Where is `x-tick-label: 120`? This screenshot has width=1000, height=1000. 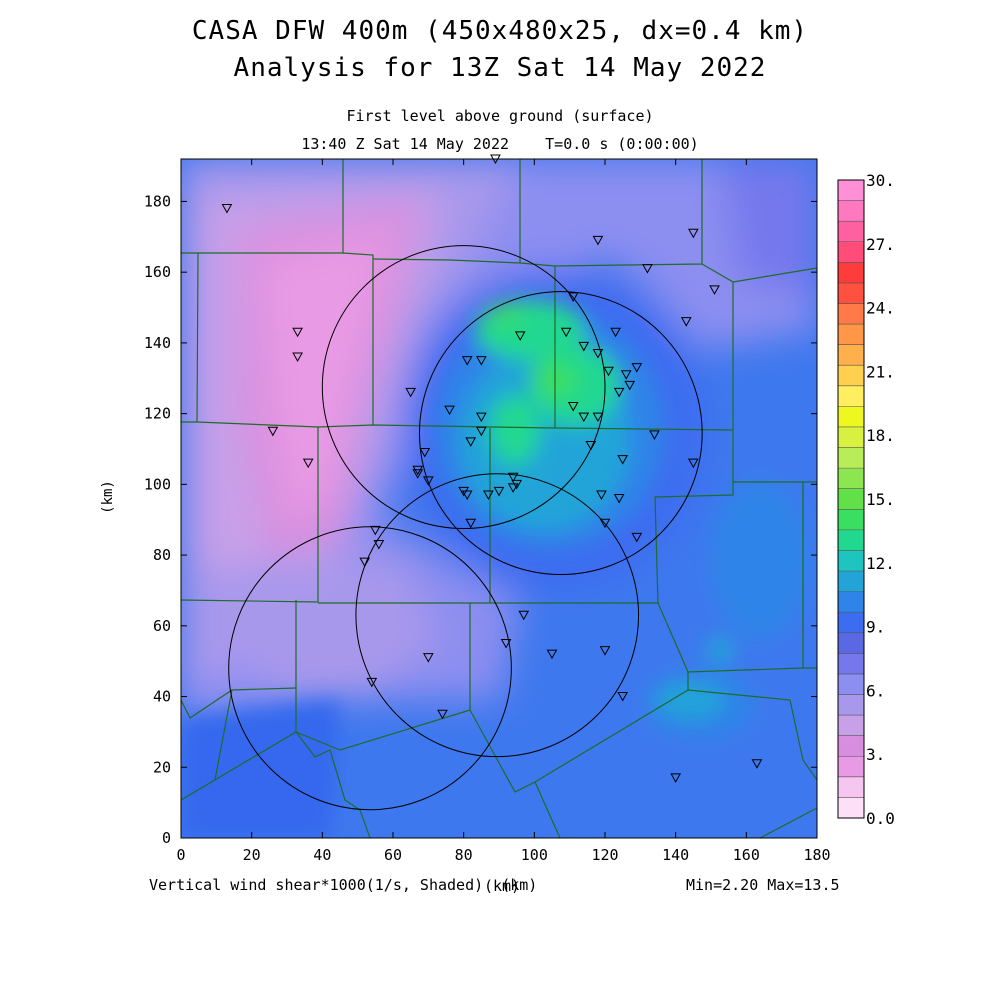 x-tick-label: 120 is located at coordinates (604, 855).